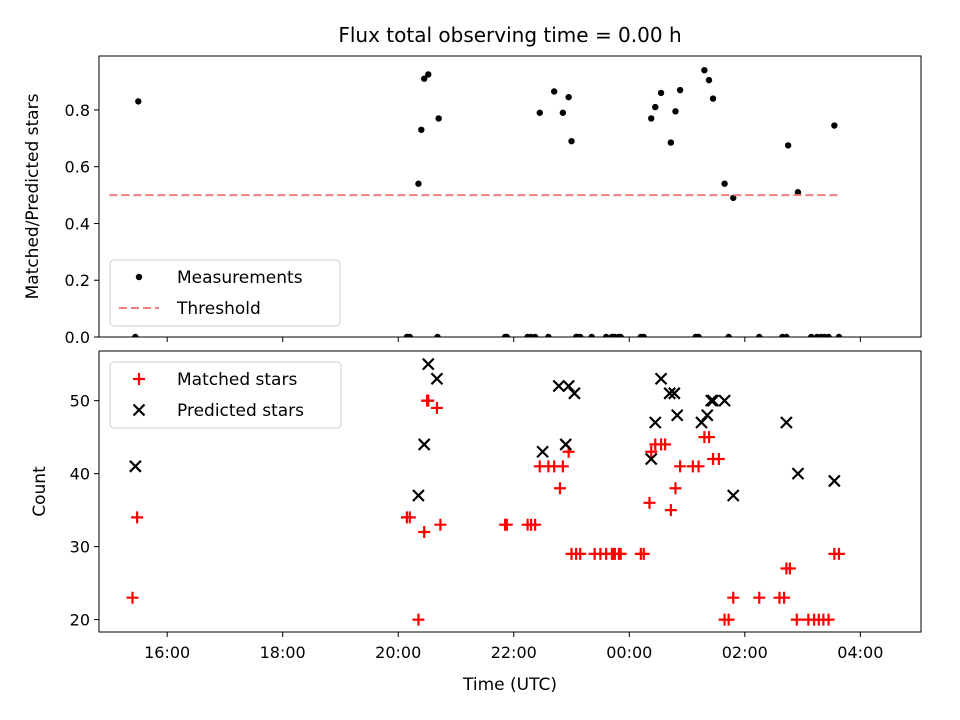 This screenshot has width=960, height=720. Describe the element at coordinates (509, 35) in the screenshot. I see `chart-title: Flux total observing time = 0.00 h` at that location.